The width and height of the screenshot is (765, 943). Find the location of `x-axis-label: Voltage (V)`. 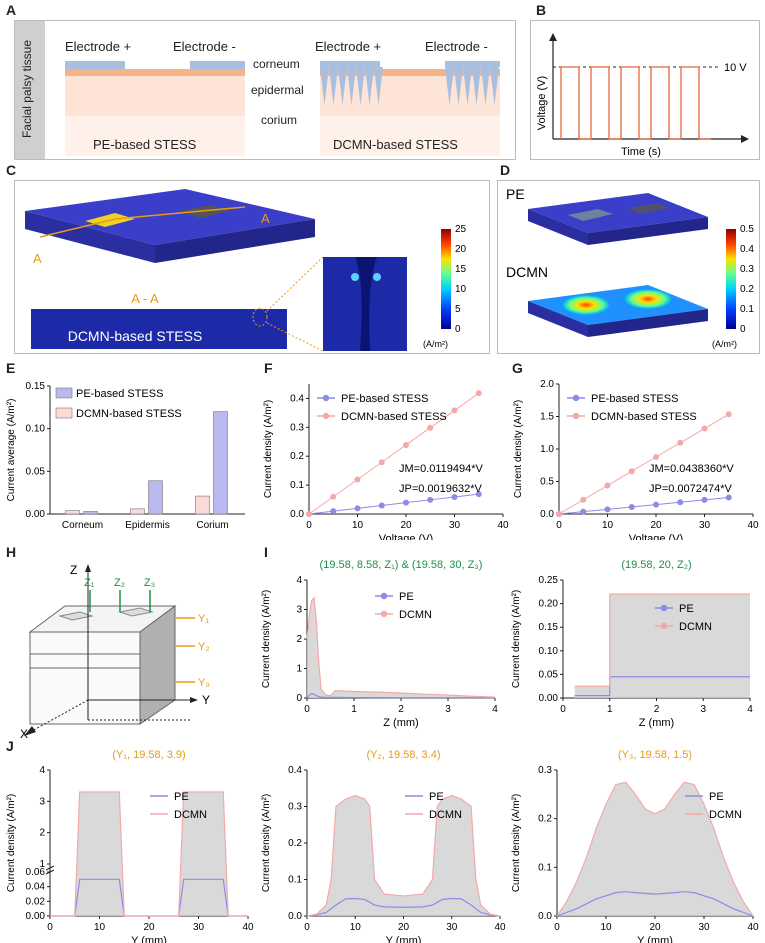

x-axis-label: Voltage (V) is located at coordinates (406, 536).